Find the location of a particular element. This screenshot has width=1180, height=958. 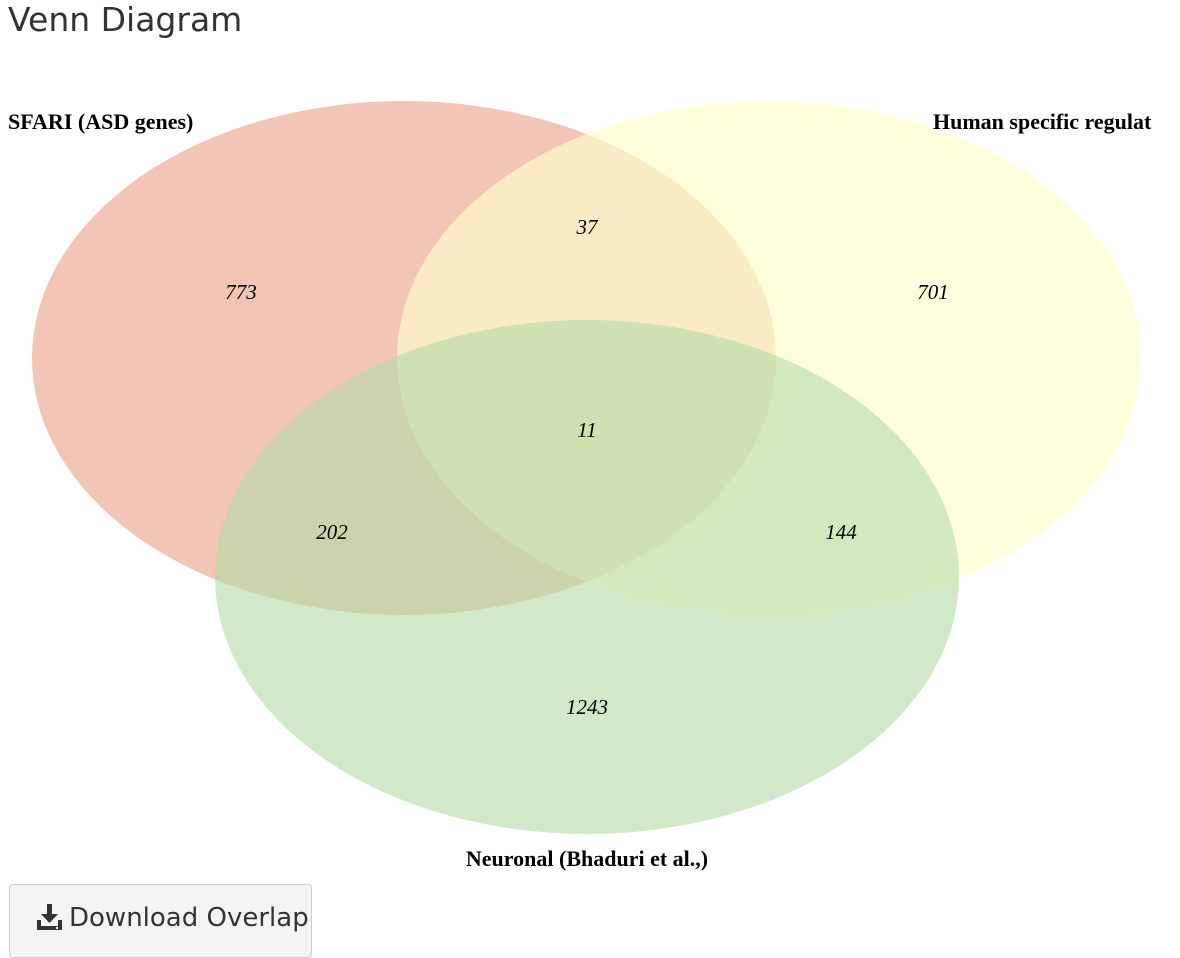

set-label-neuronal: Neuronal (Bhaduri et al.,) is located at coordinates (587, 858).